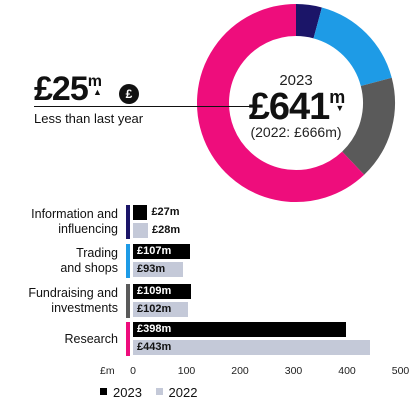  Describe the element at coordinates (61, 89) in the screenshot. I see `change-value: £25` at that location.